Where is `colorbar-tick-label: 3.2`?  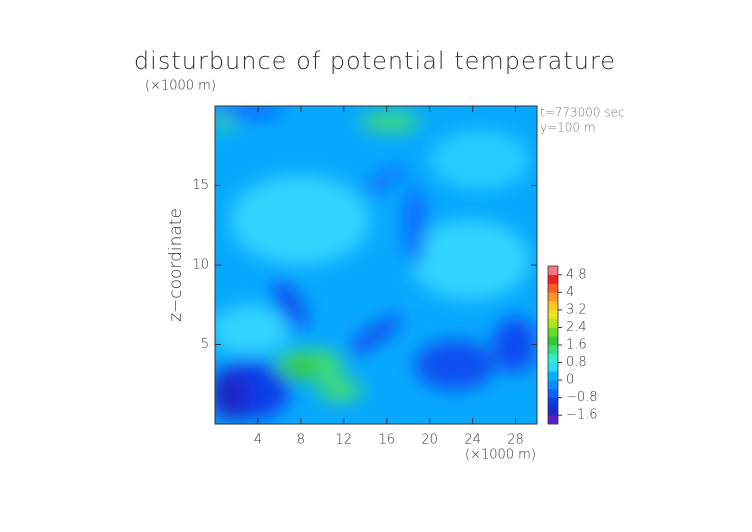 colorbar-tick-label: 3.2 is located at coordinates (576, 309).